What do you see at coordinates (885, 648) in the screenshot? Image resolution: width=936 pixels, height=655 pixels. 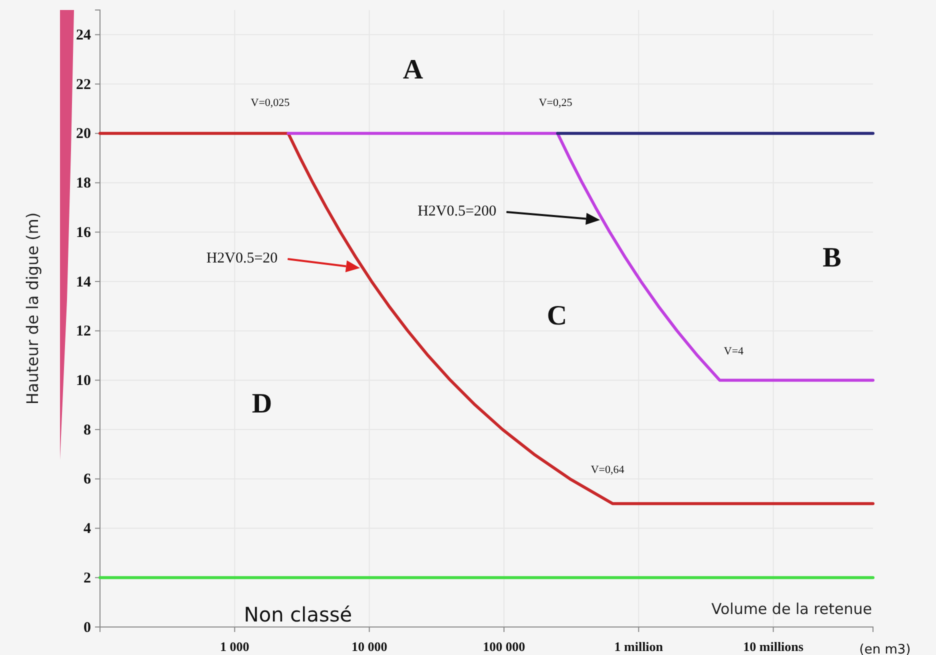 I see `text: (en m3)` at bounding box center [885, 648].